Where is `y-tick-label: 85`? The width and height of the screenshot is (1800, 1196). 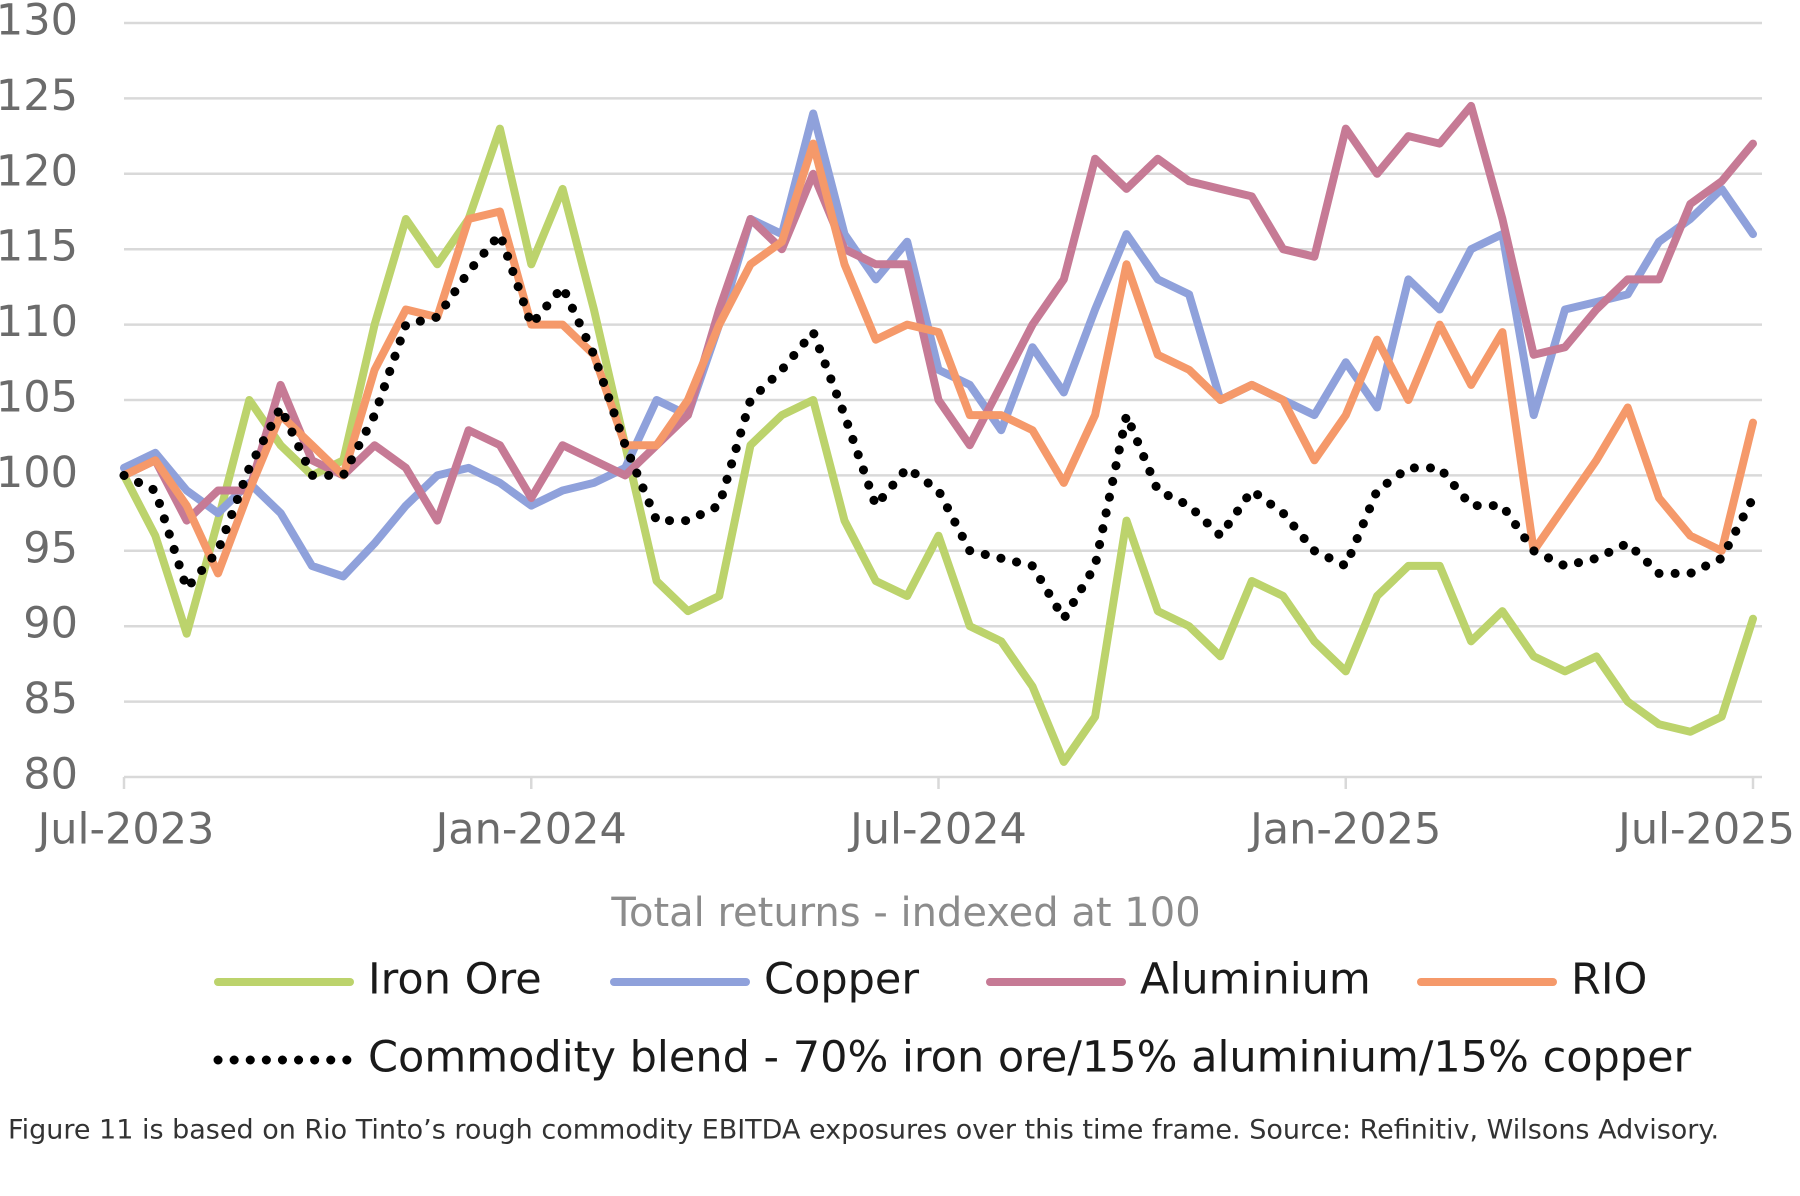 y-tick-label: 85 is located at coordinates (50, 699).